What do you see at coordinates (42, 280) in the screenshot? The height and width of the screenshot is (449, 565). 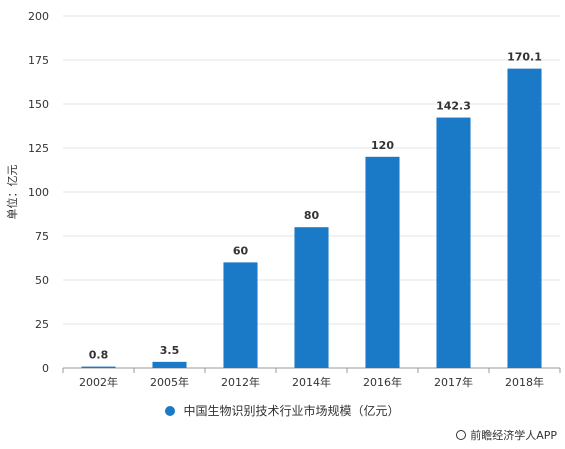 I see `y-tick-label: 50` at bounding box center [42, 280].